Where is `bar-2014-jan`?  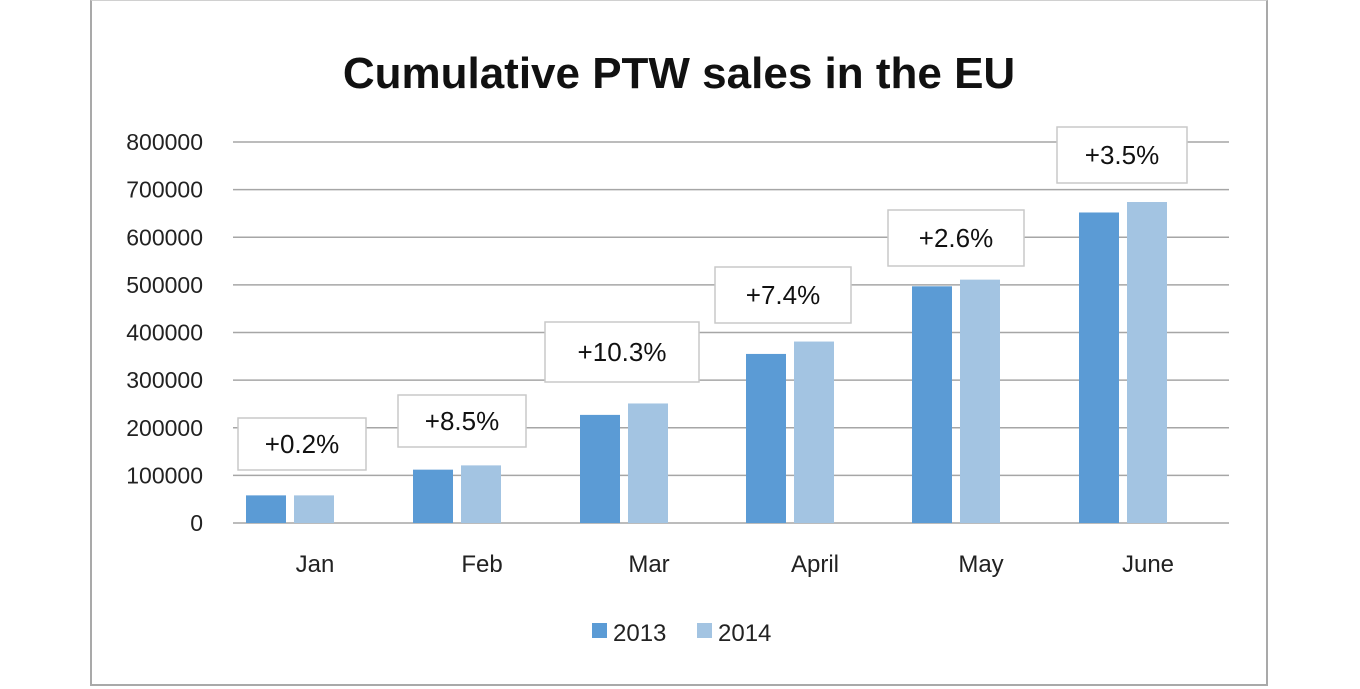 bar-2014-jan is located at coordinates (314, 509).